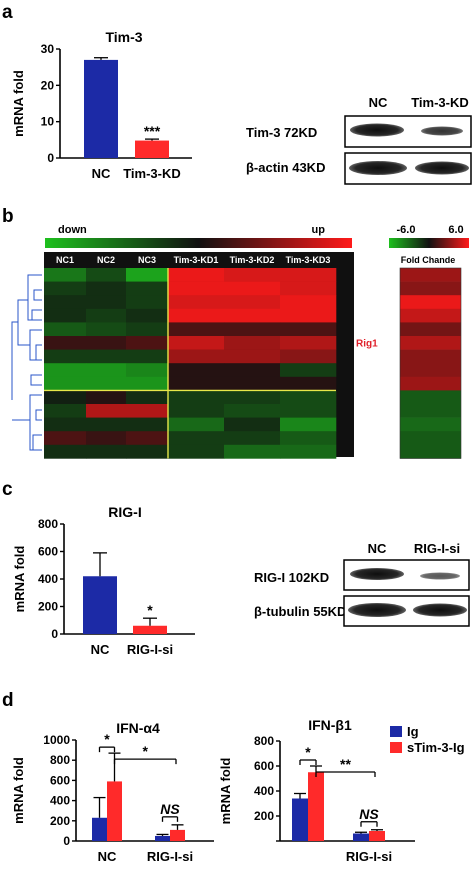  What do you see at coordinates (196, 260) in the screenshot?
I see `heatmap-column-header: Tim-3-KD1` at bounding box center [196, 260].